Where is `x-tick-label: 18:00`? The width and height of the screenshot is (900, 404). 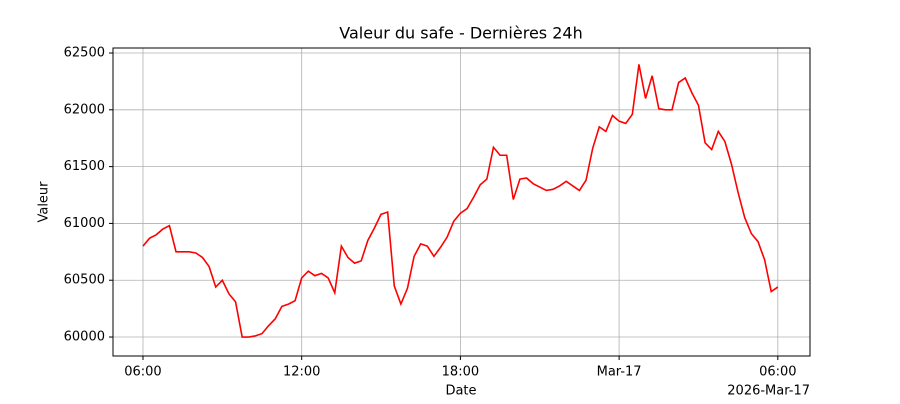
x-tick-label: 18:00 is located at coordinates (460, 372).